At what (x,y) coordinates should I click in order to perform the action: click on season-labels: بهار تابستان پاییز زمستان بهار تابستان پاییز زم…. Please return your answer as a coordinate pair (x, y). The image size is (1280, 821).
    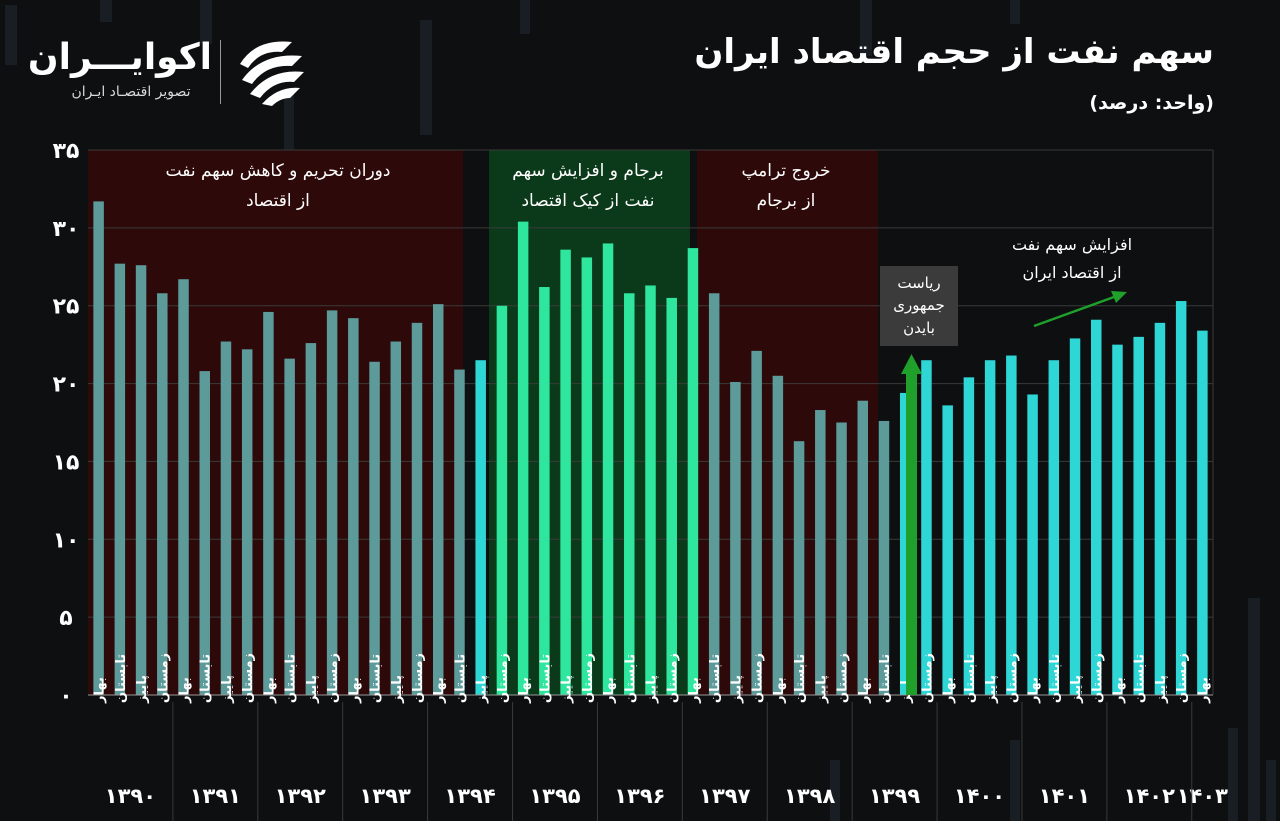
    Looking at the image, I should click on (652, 678).